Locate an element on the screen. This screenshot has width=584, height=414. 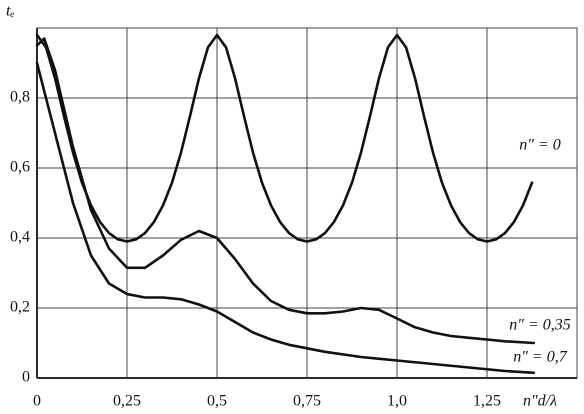
series-label: n″ = 0,7 is located at coordinates (540, 357).